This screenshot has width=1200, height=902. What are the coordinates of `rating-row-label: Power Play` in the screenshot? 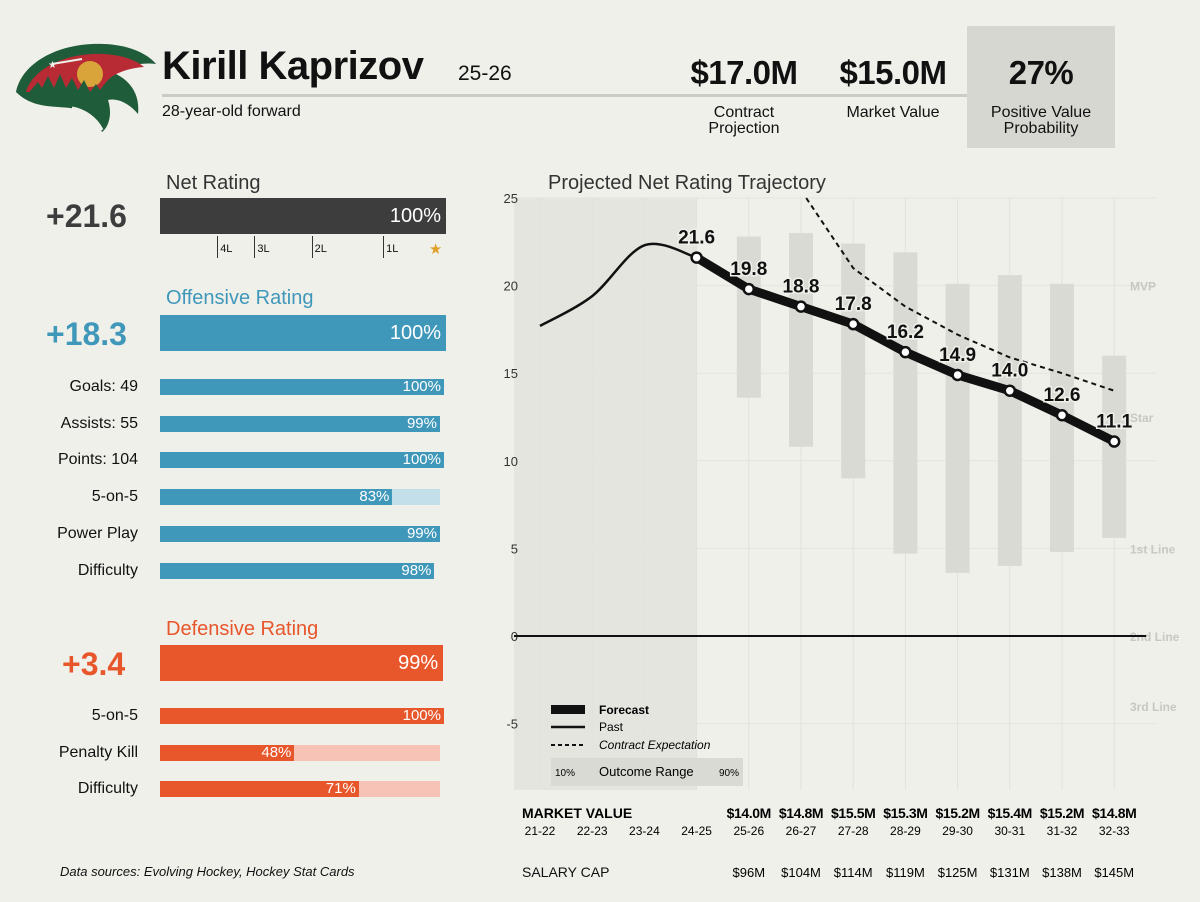 It's located at (97, 533).